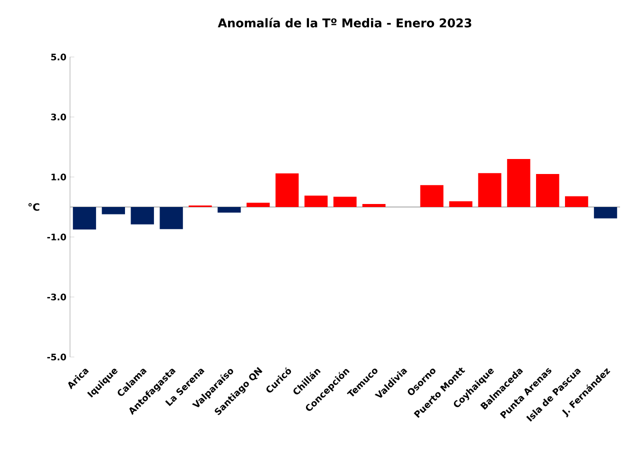  What do you see at coordinates (56, 297) in the screenshot?
I see `y-tick-label: -3.0` at bounding box center [56, 297].